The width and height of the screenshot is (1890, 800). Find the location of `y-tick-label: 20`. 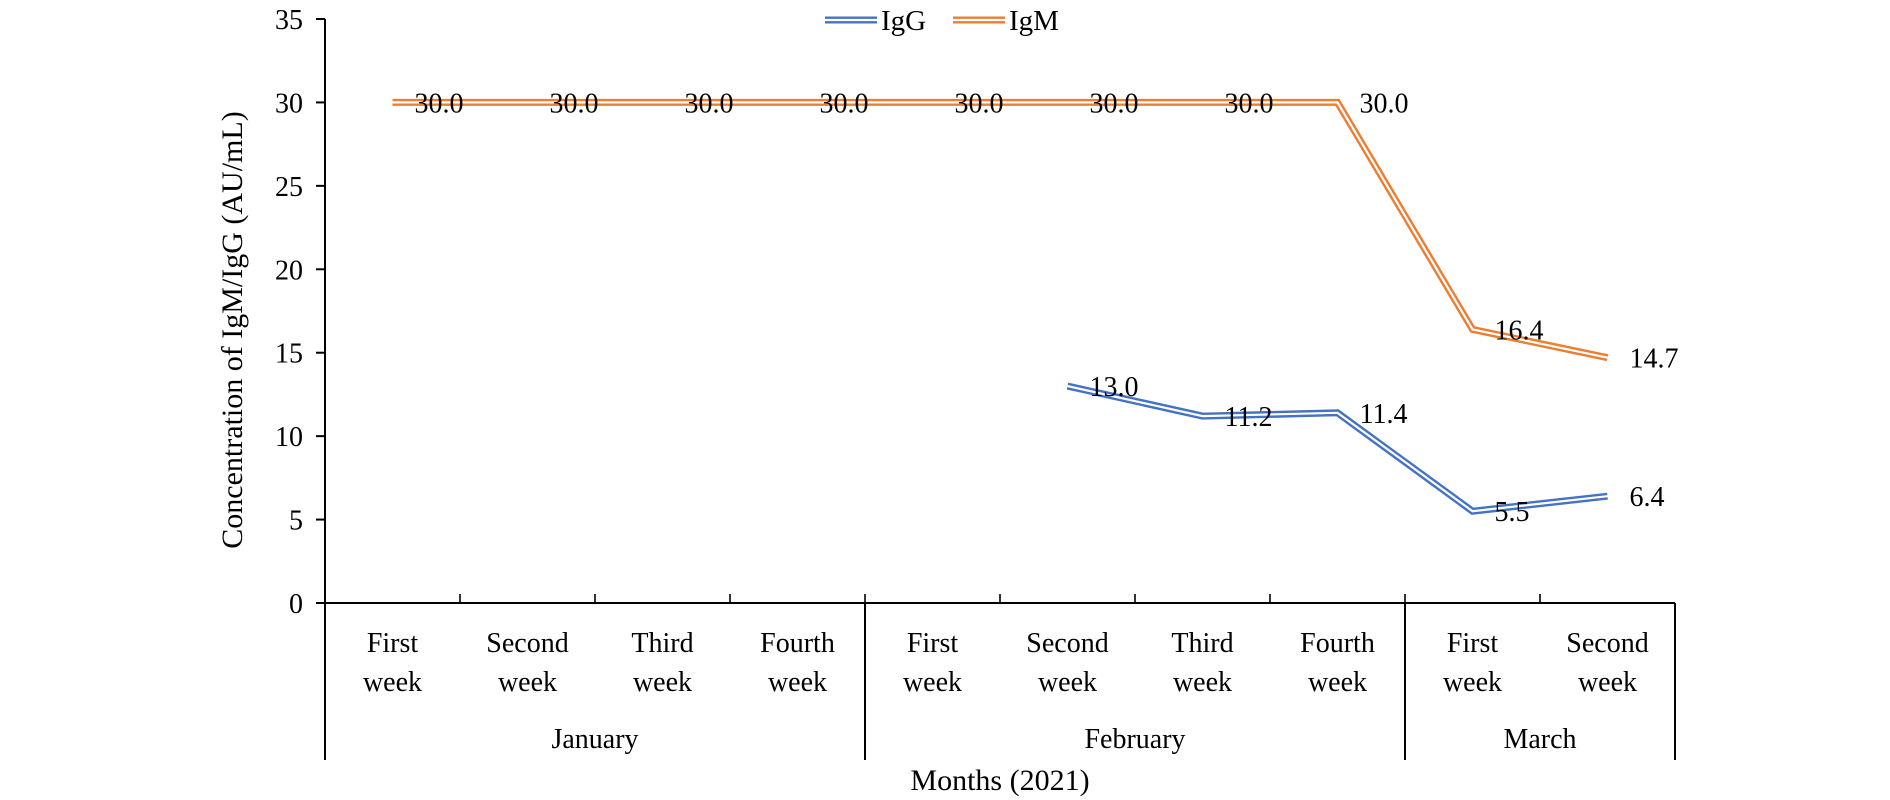

y-tick-label: 20 is located at coordinates (289, 270).